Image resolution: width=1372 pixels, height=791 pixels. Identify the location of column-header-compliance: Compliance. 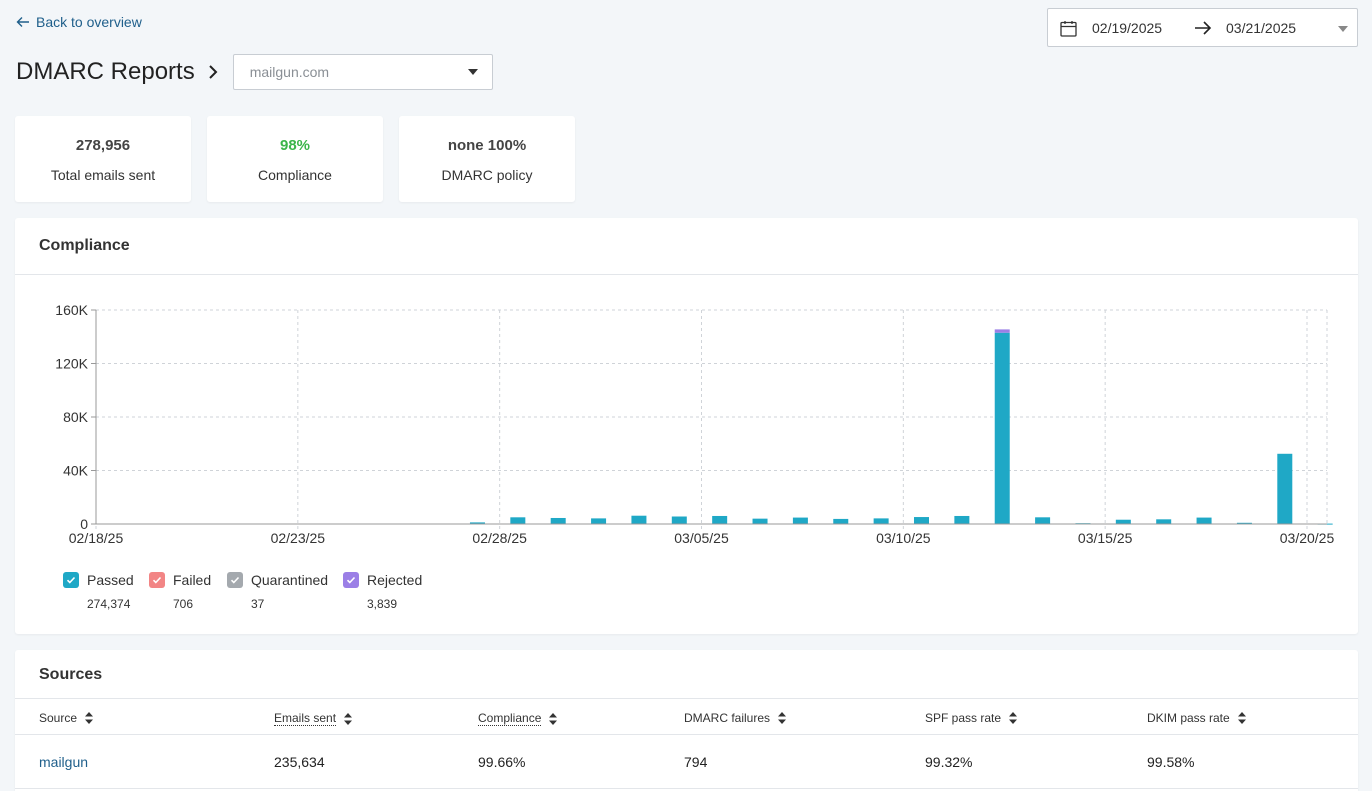
(518, 718).